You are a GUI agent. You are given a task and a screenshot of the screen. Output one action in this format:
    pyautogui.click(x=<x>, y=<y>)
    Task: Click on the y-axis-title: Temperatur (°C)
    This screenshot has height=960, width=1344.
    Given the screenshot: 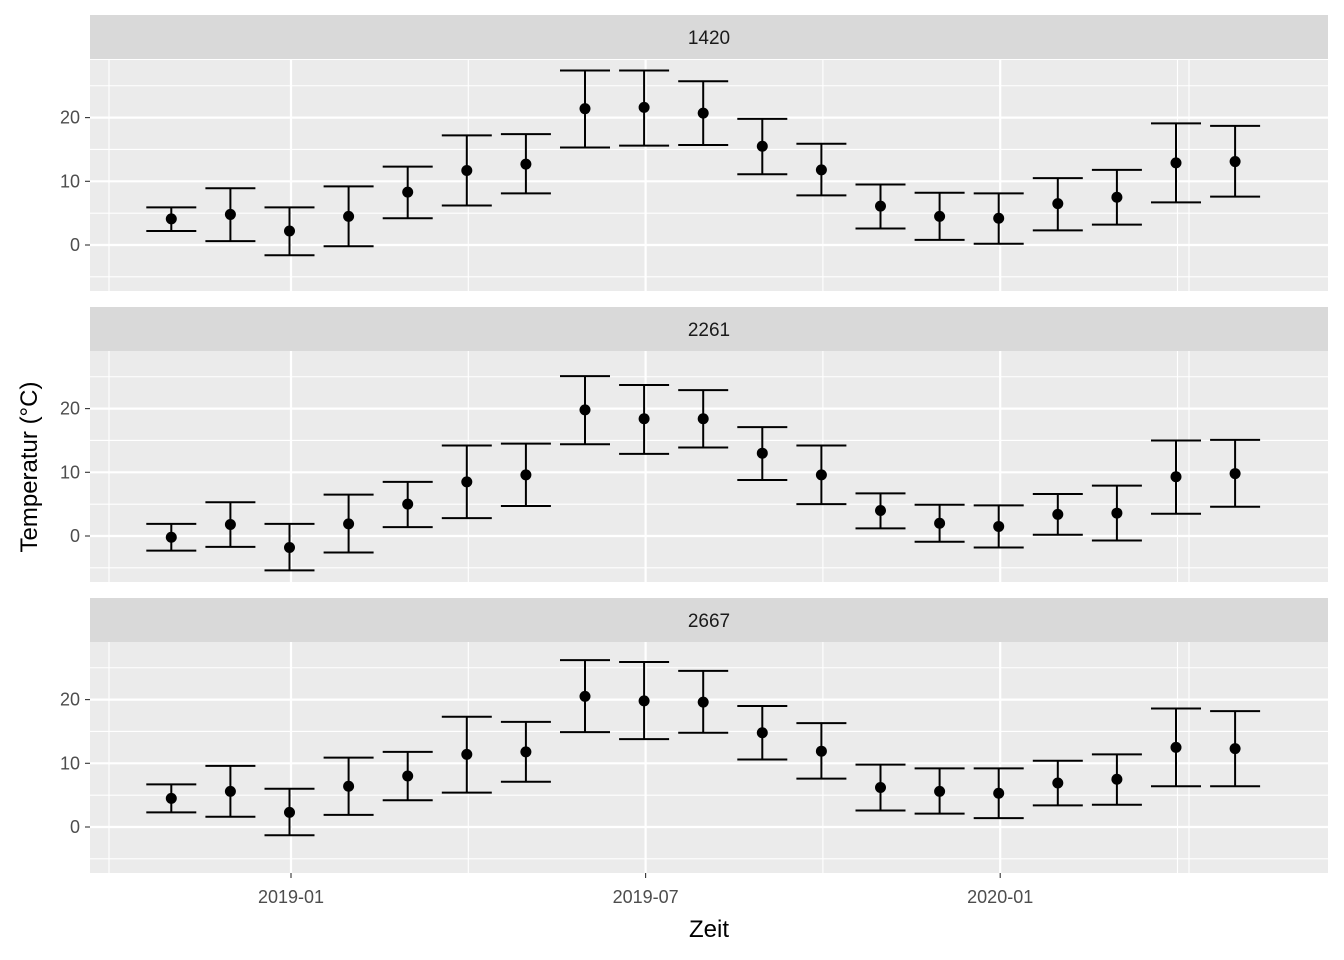 What is the action you would take?
    pyautogui.click(x=29, y=467)
    